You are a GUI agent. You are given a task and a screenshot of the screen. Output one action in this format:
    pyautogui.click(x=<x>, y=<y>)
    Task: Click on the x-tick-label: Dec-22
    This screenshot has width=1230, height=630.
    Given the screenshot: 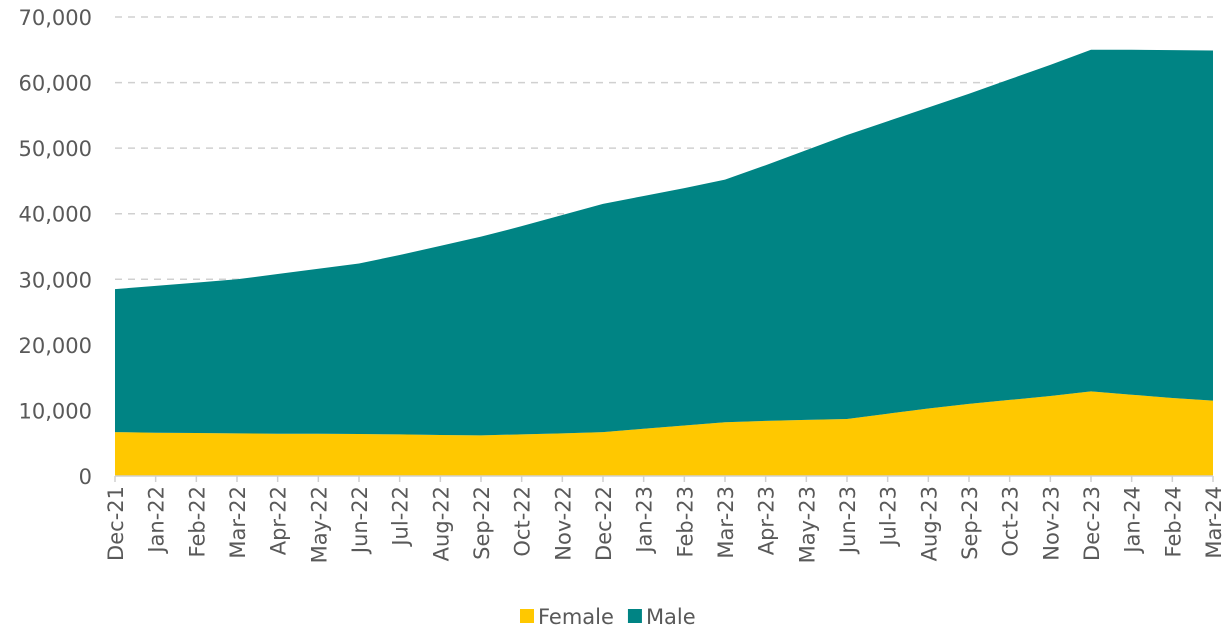 What is the action you would take?
    pyautogui.click(x=604, y=523)
    